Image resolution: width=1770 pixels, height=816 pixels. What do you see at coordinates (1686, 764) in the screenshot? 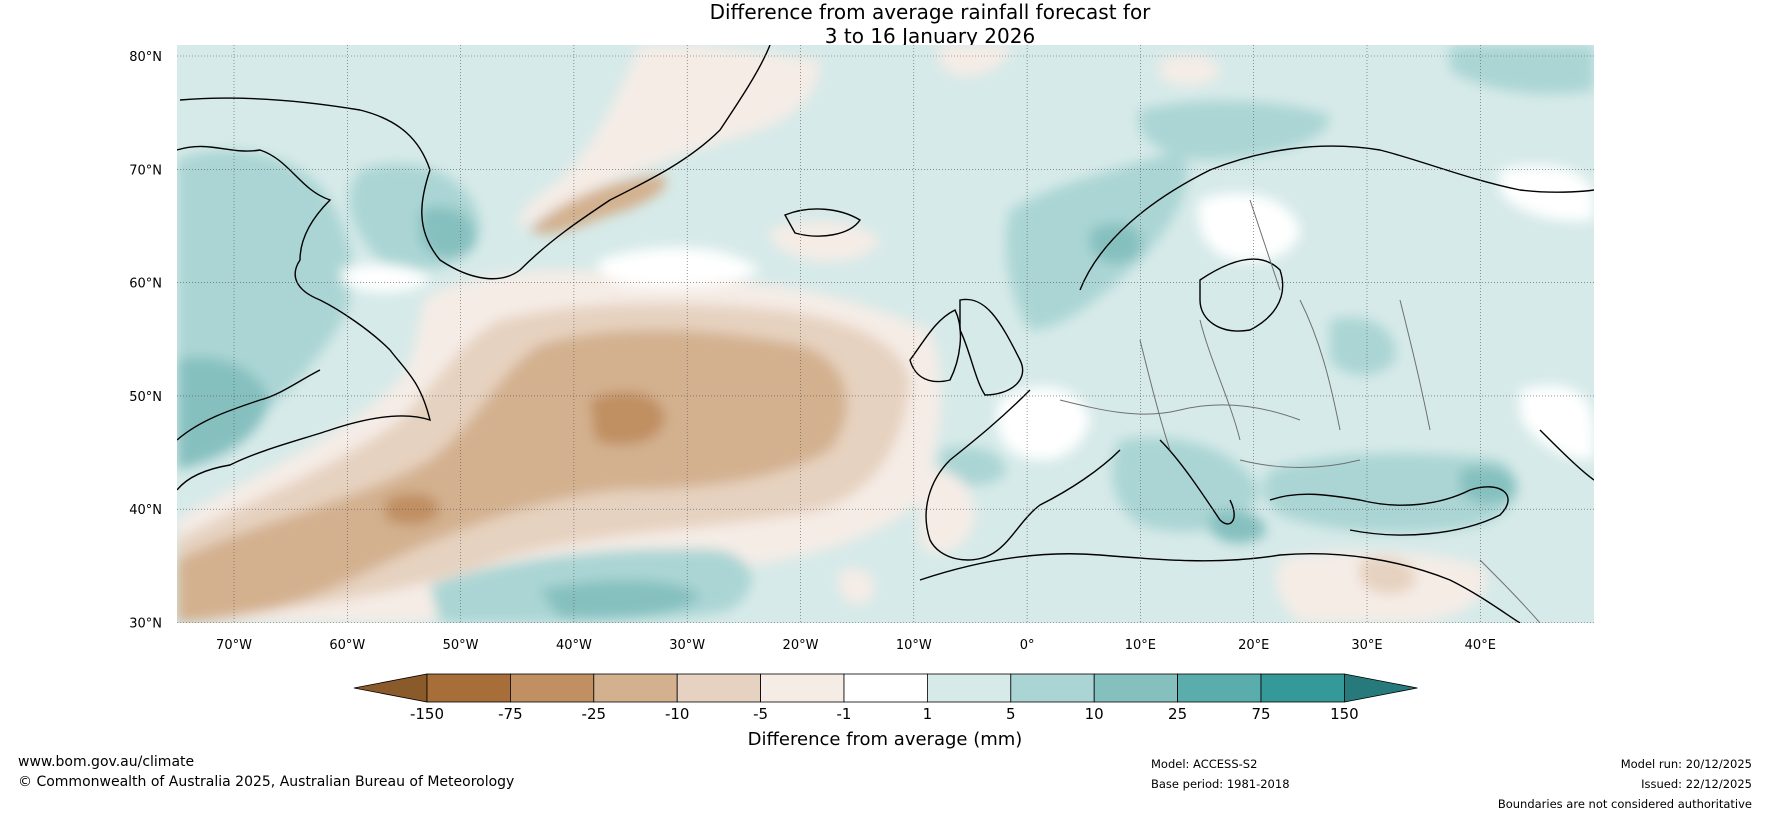
I see `footer-model-run: Model run: 20/12/2025` at bounding box center [1686, 764].